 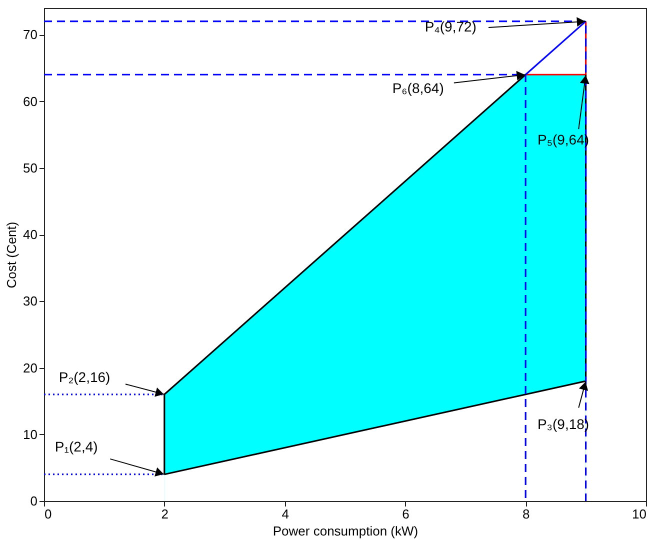 I want to click on annotation: P₆(8,64), so click(x=418, y=88).